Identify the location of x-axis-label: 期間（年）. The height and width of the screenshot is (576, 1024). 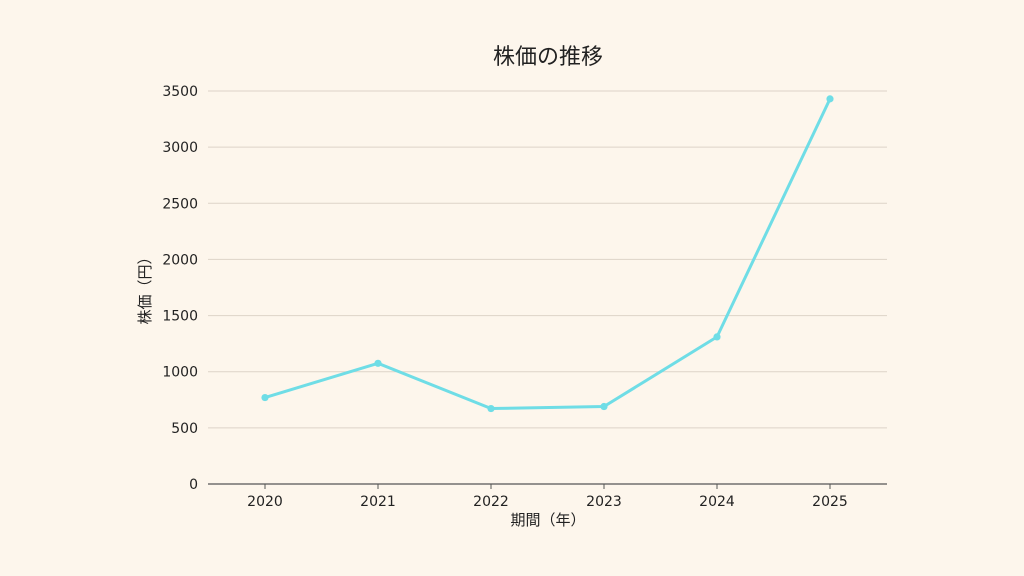
(547, 520).